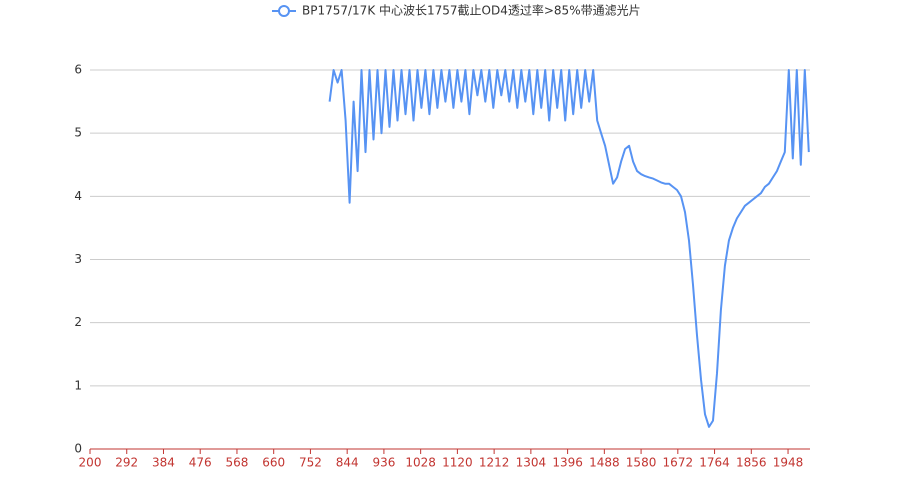 This screenshot has width=900, height=500. Describe the element at coordinates (78, 196) in the screenshot. I see `y-tick-label: 4` at that location.